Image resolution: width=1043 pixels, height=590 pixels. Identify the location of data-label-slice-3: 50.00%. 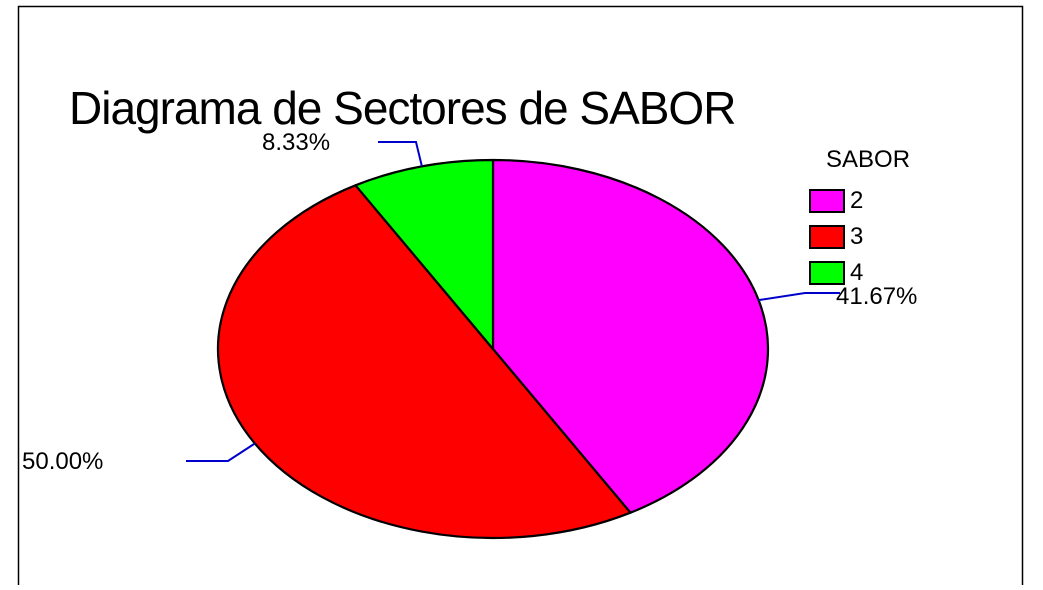
(62, 461).